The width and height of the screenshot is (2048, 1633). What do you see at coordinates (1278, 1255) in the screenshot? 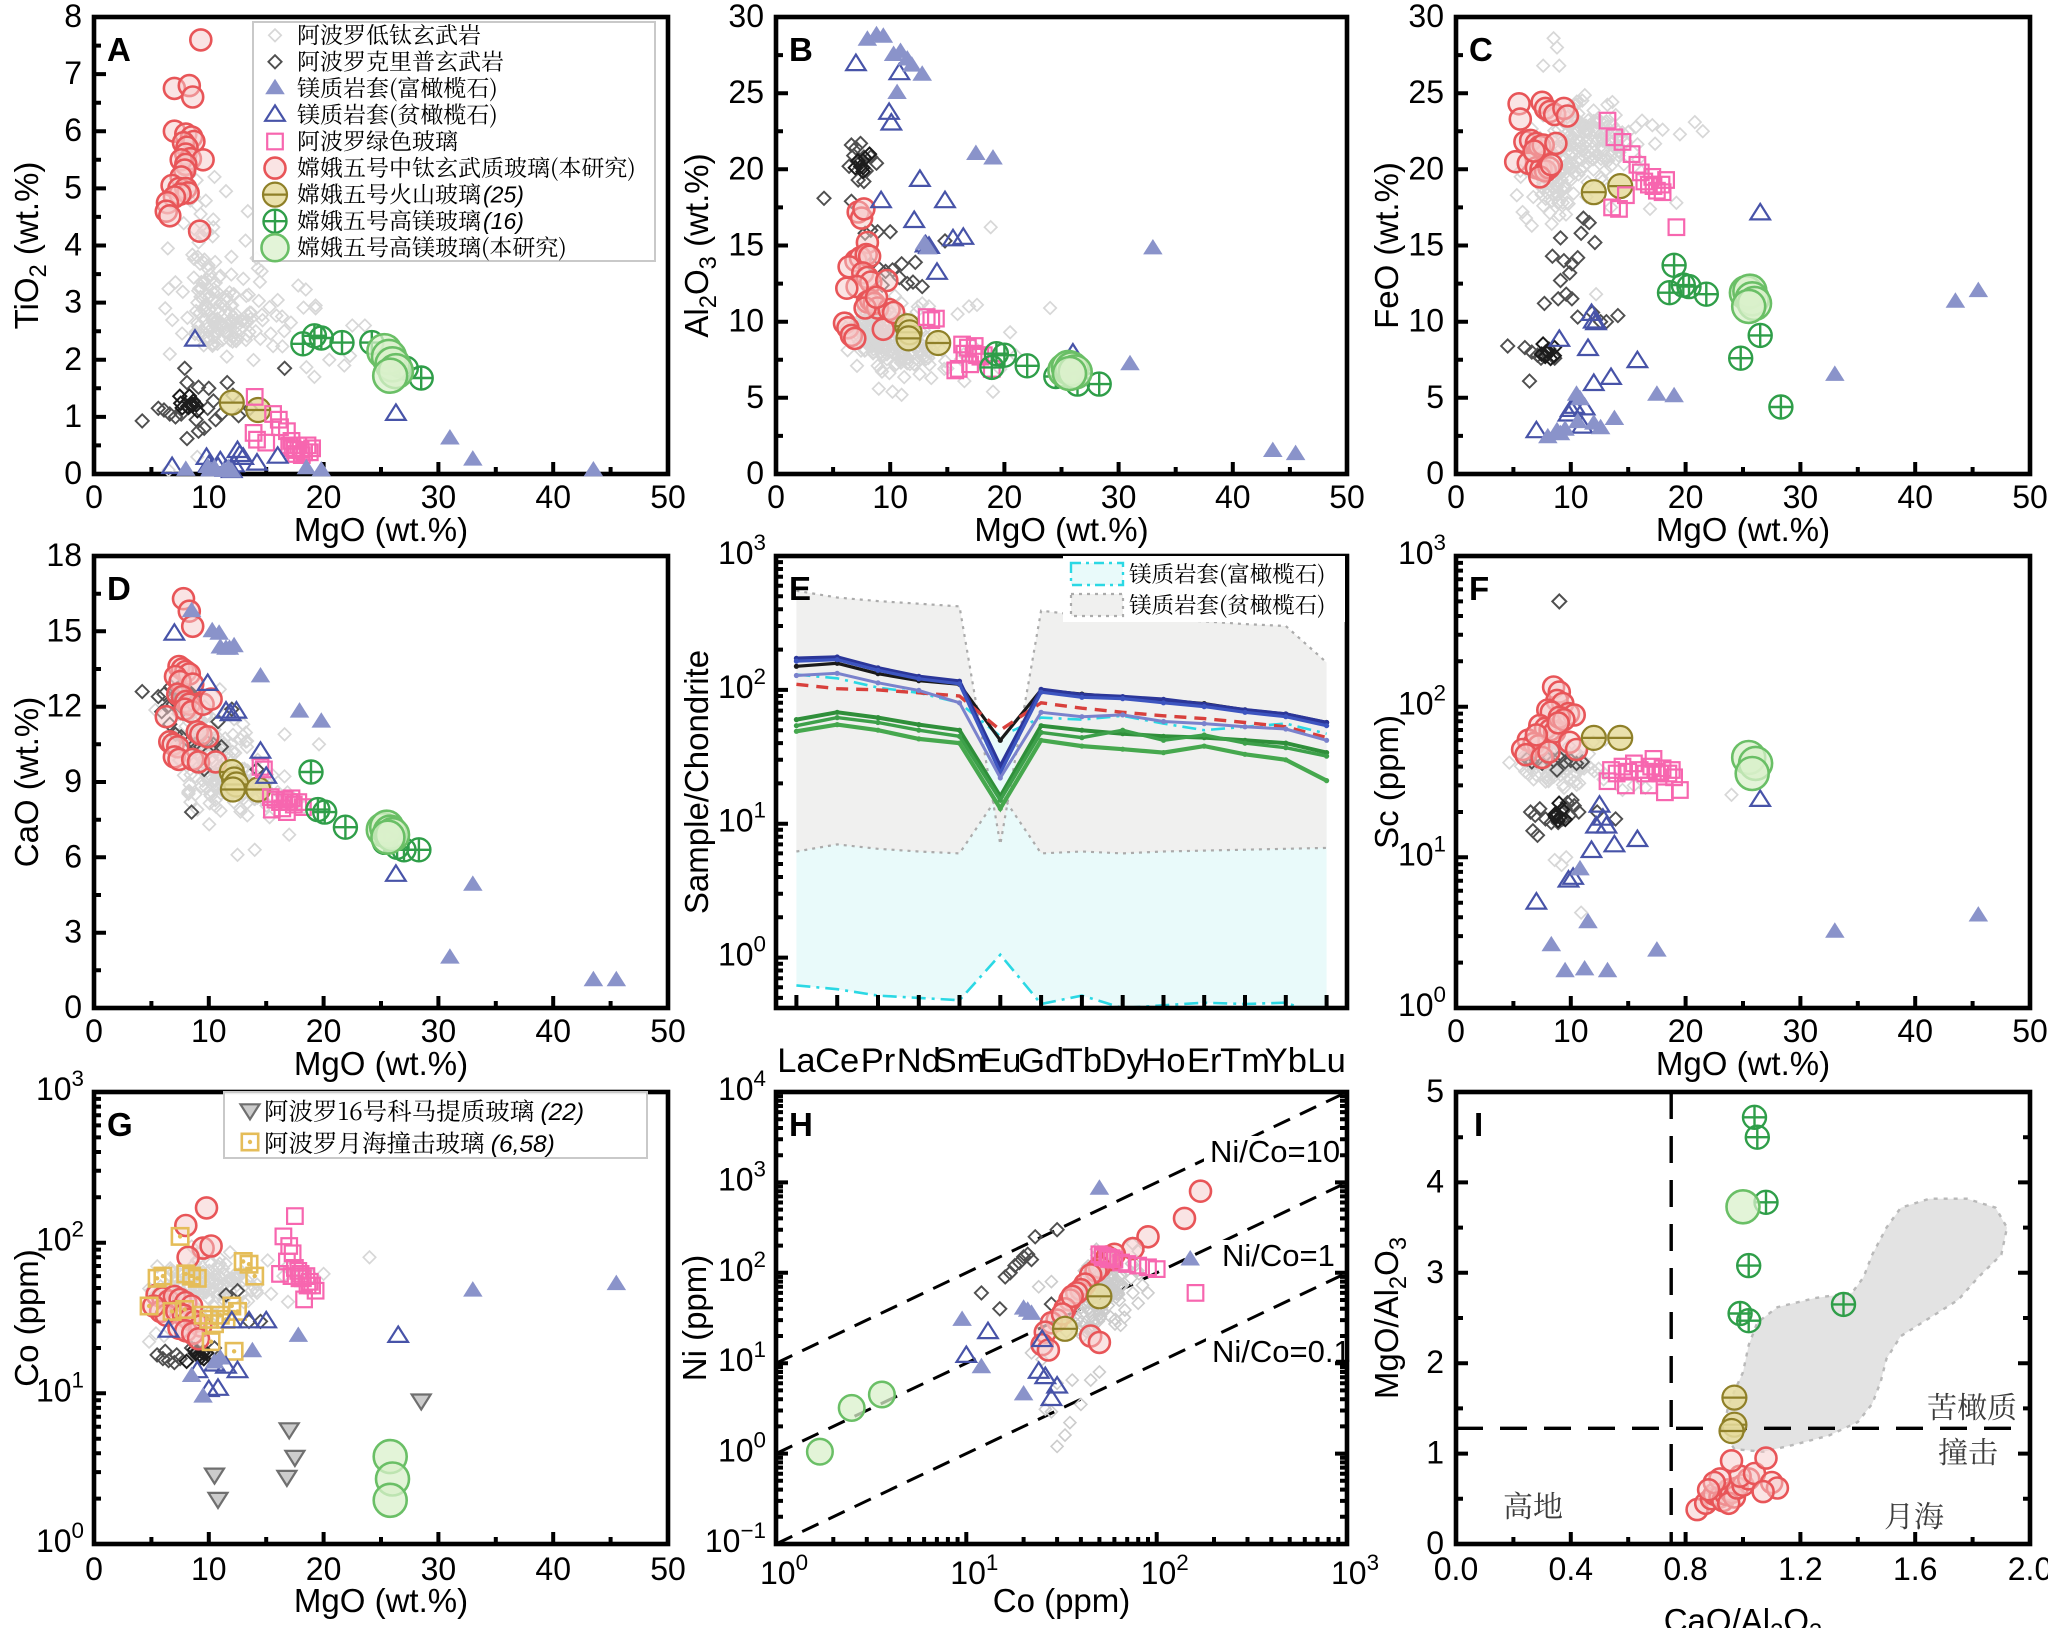
I see `svg-text: Ni/Co=1` at bounding box center [1278, 1255].